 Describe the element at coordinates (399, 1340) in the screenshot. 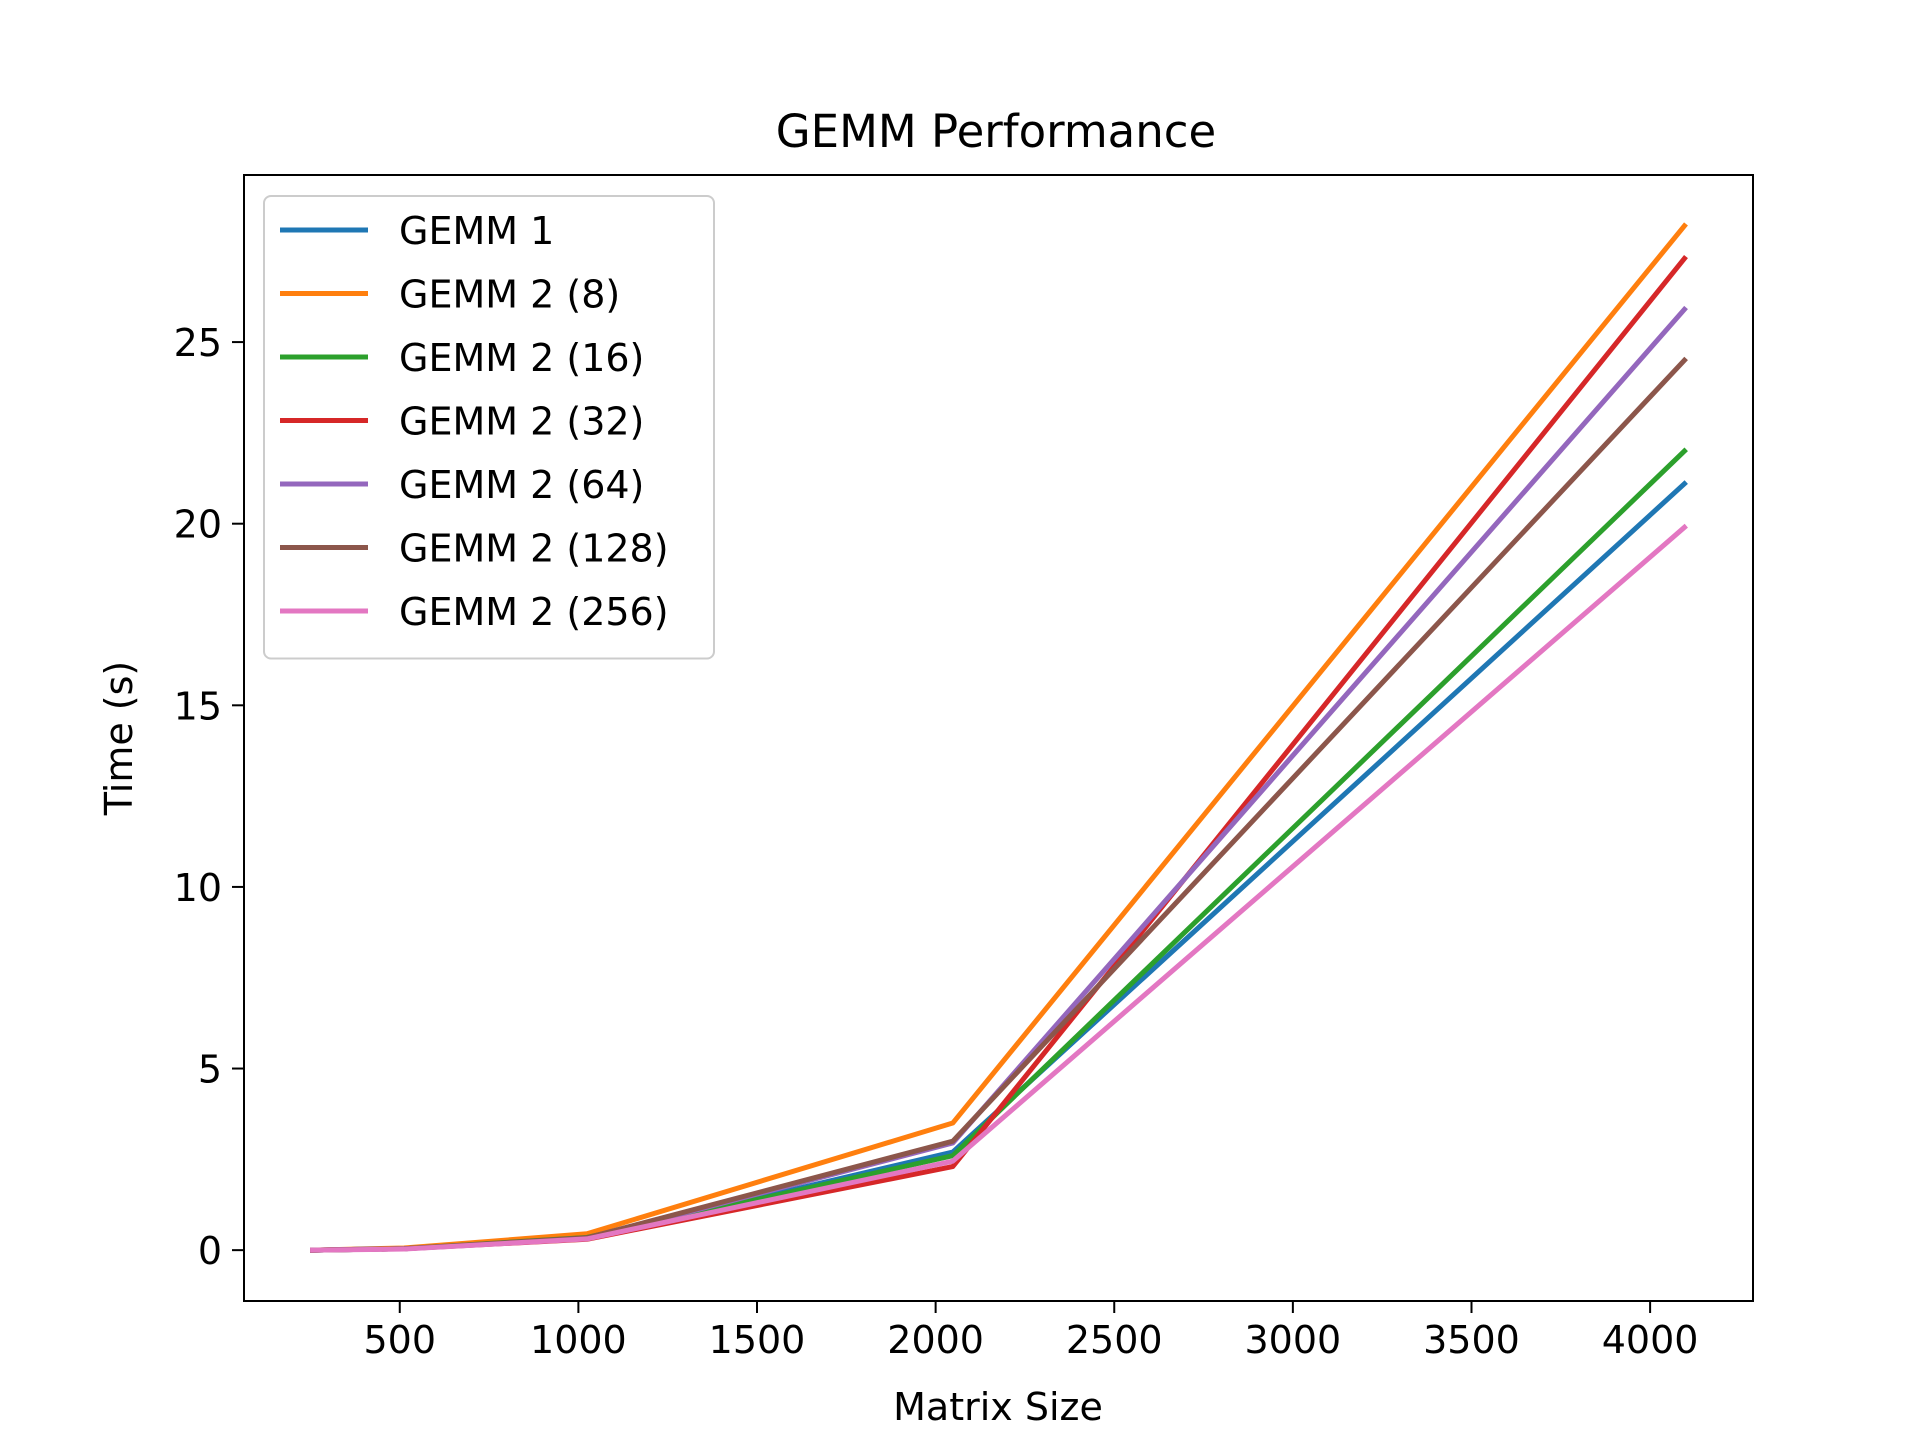

I see `x-tick-label: 500` at that location.